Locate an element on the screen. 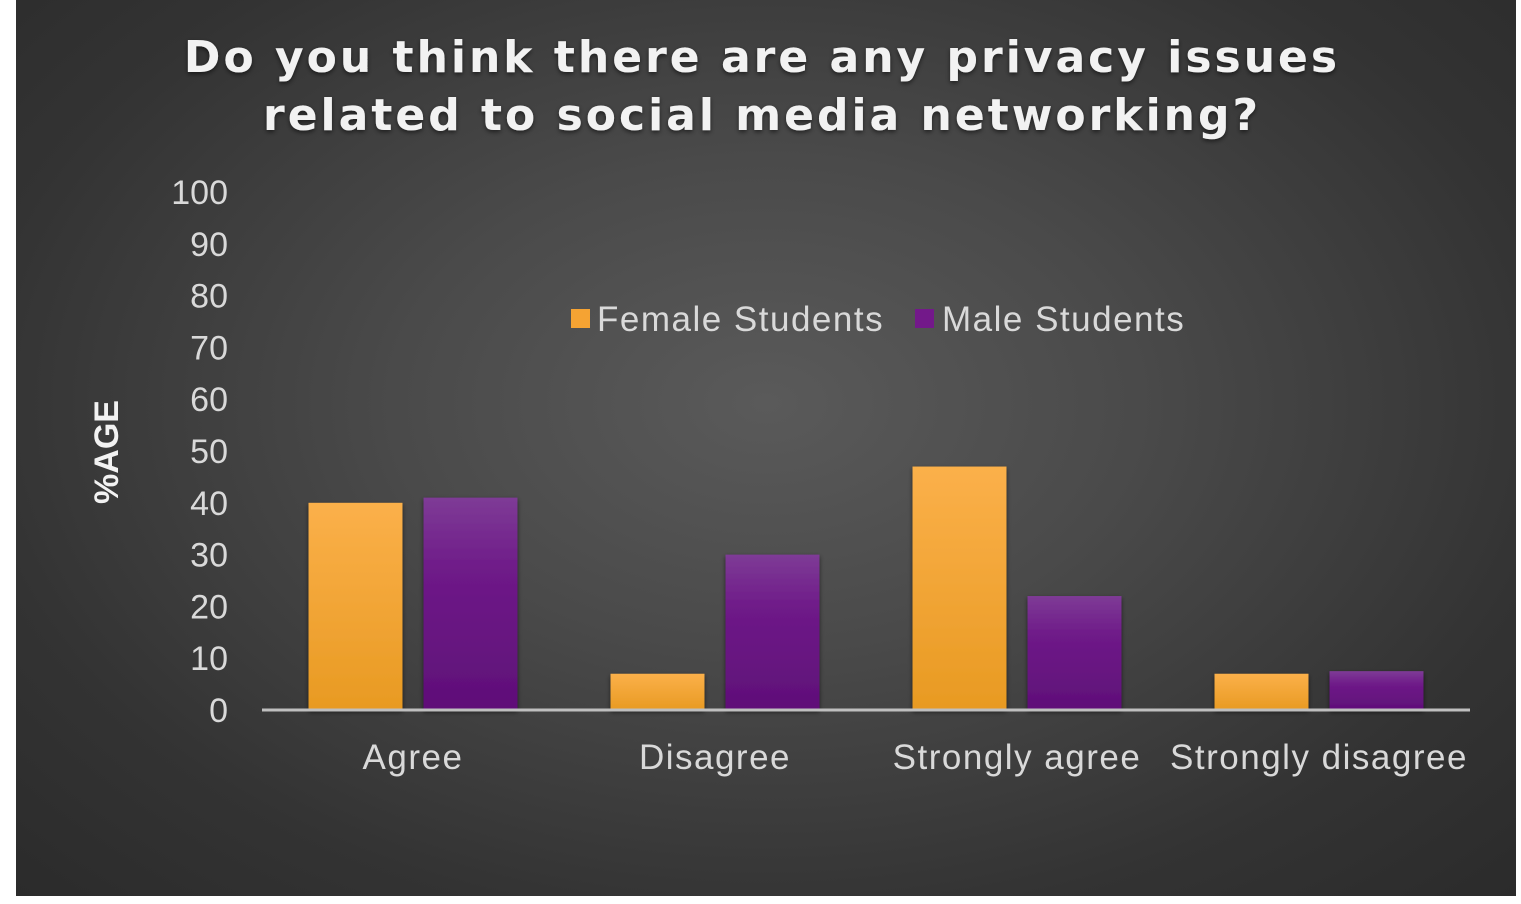  x-category-label: Agree is located at coordinates (413, 757).